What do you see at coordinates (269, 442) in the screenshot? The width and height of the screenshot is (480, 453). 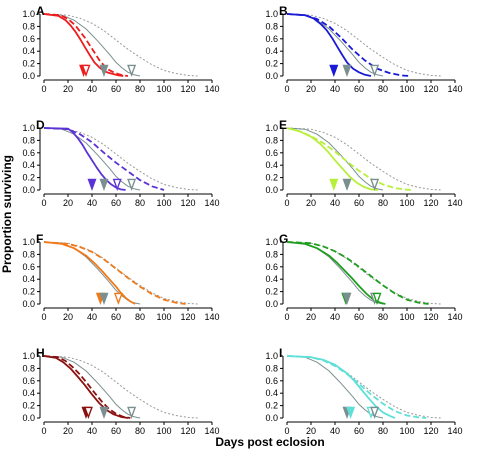 I see `x-axis-title: Days post eclosion` at bounding box center [269, 442].